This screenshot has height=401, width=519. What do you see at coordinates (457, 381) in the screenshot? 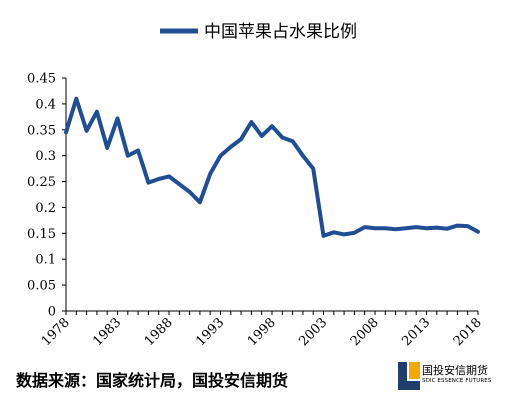
I see `logo-english-name: SDIC ESSENCE FUTURES` at bounding box center [457, 381].